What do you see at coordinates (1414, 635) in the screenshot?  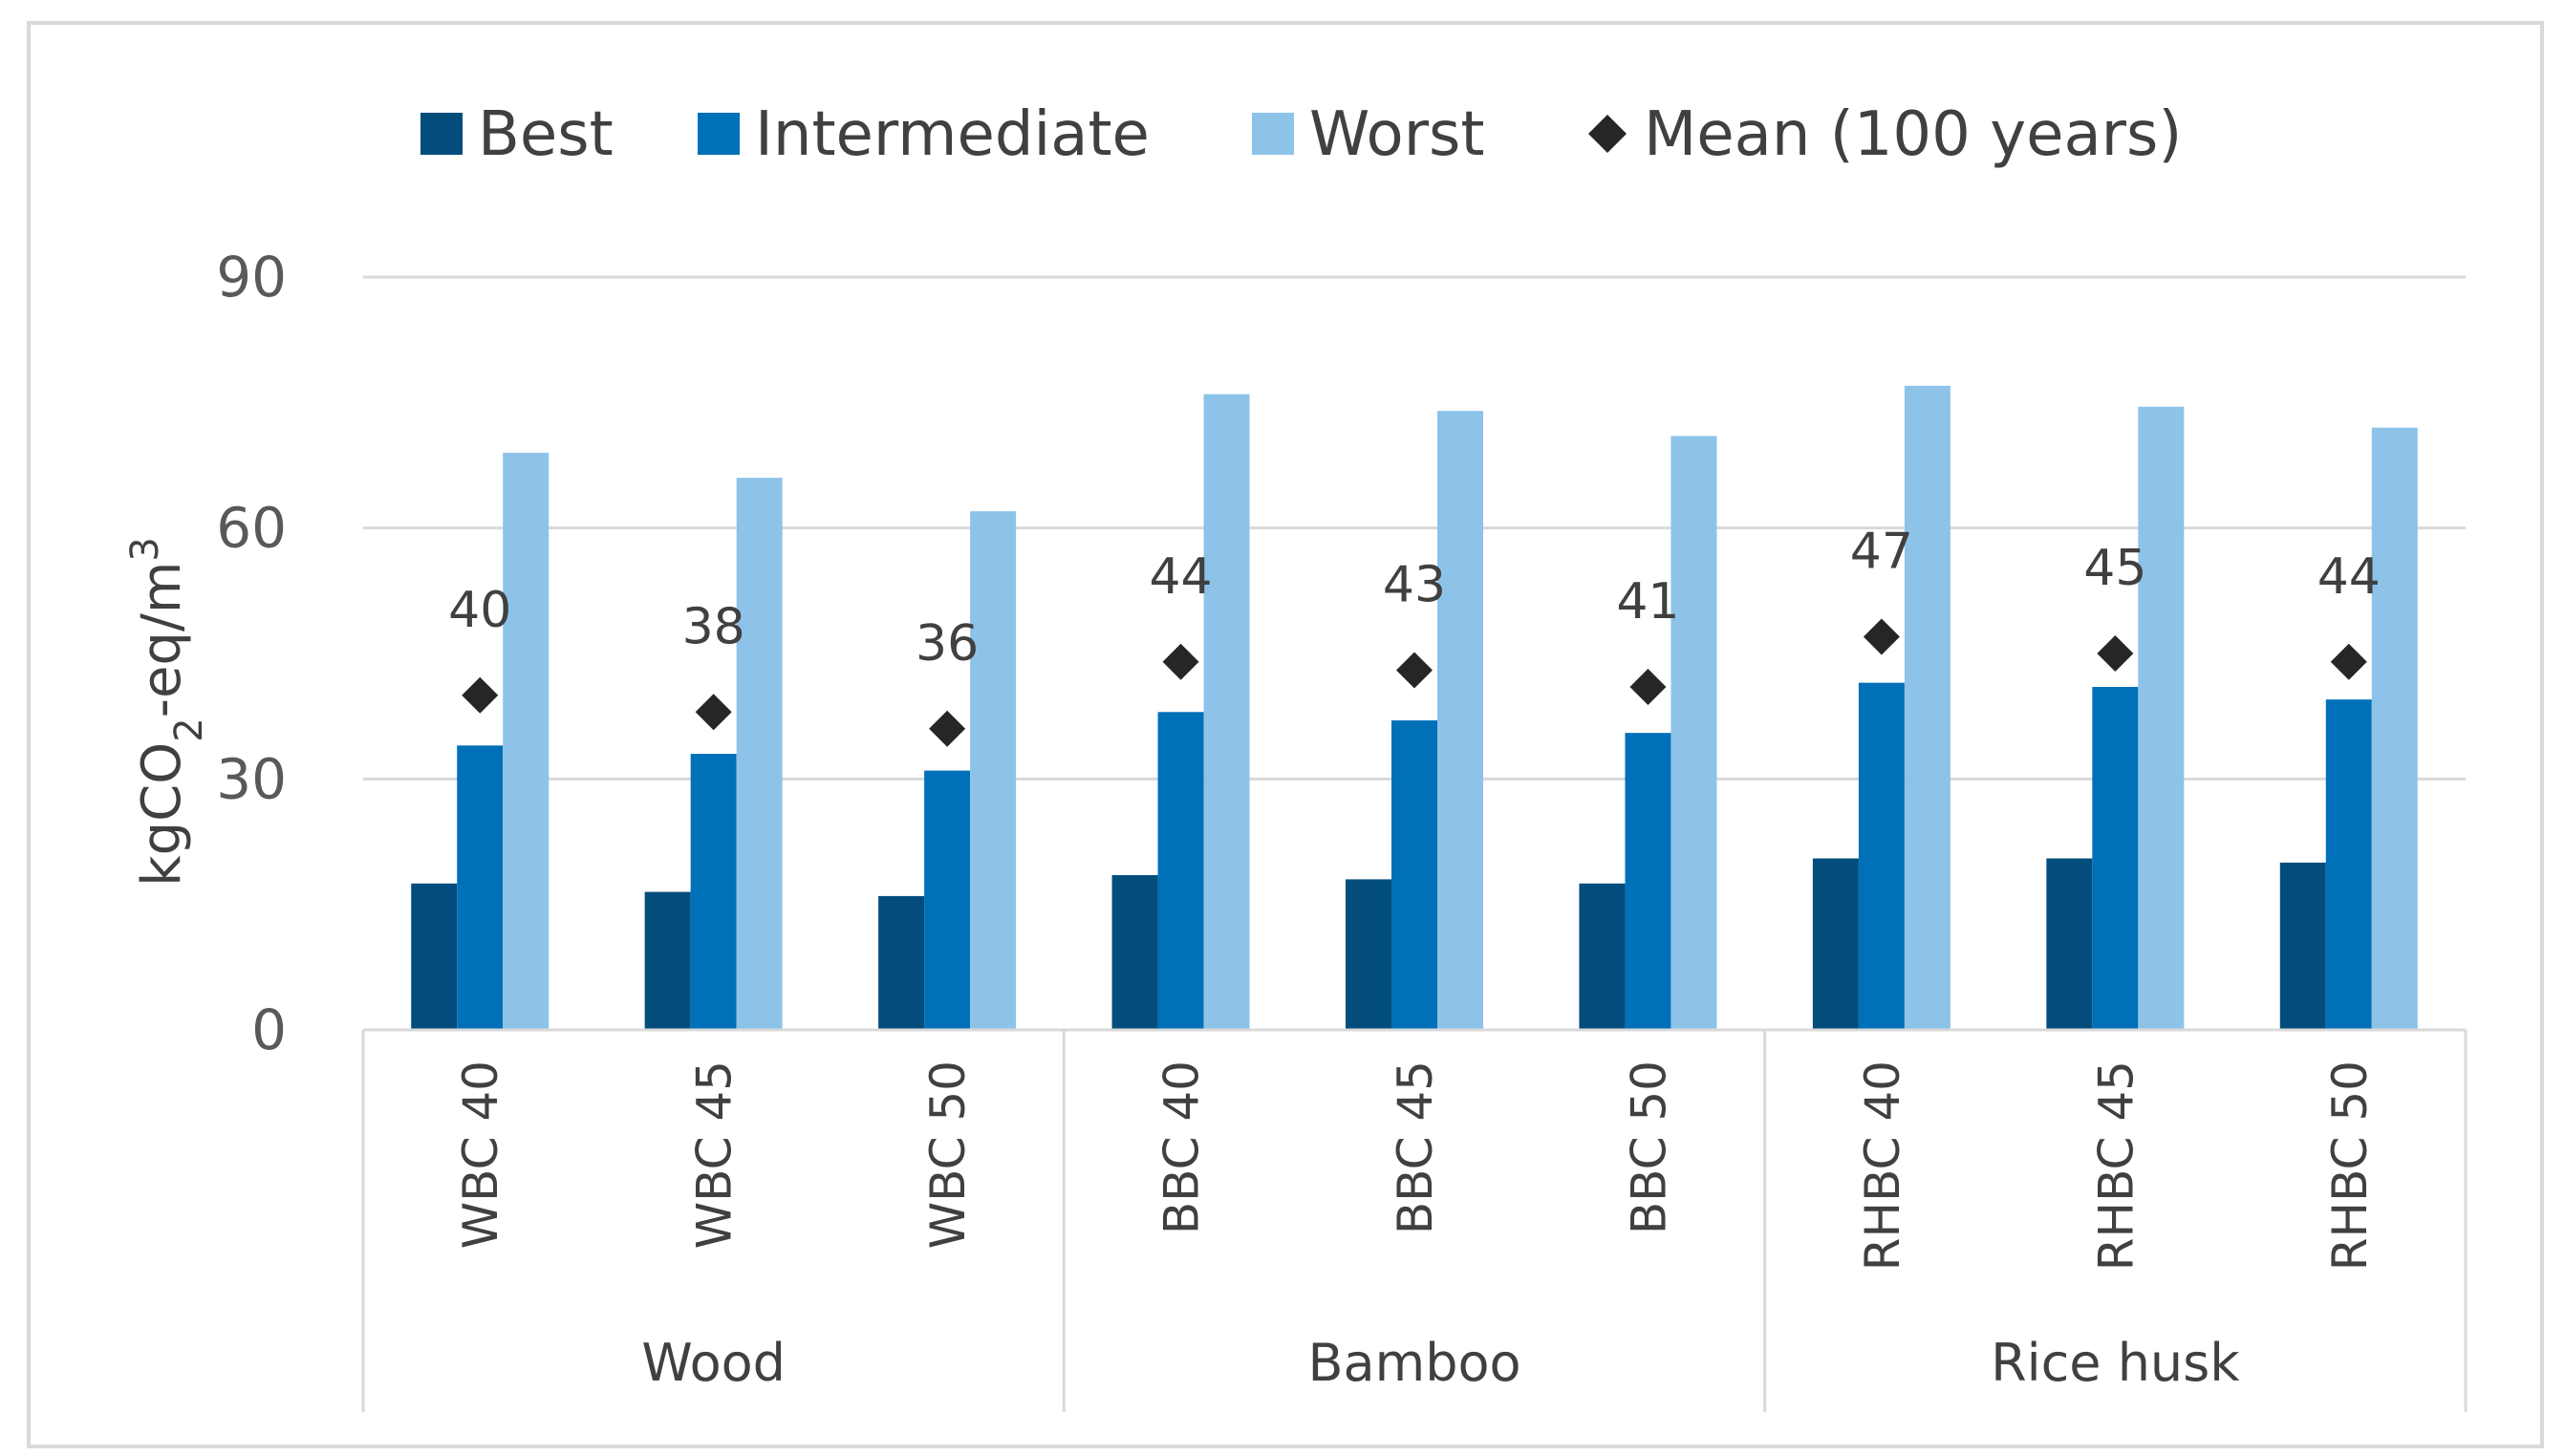 I see `mean-markers: 40 38 36 44 43 41 47 45 44` at bounding box center [1414, 635].